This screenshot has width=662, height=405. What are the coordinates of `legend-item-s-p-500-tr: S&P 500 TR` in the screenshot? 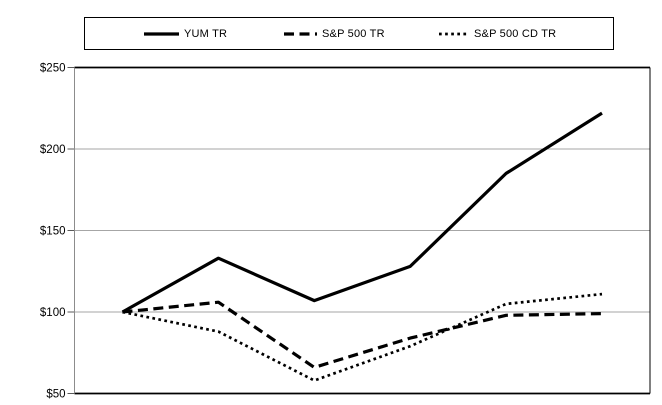 It's located at (334, 34).